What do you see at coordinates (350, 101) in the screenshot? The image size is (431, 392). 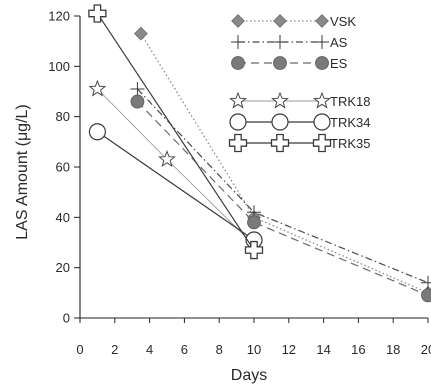 I see `legend-trk18-label: TRK18` at bounding box center [350, 101].